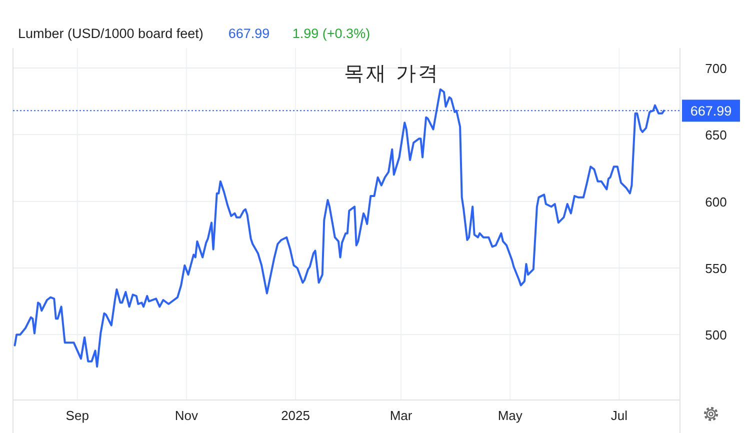 The width and height of the screenshot is (746, 433). Describe the element at coordinates (401, 415) in the screenshot. I see `x-tick-label: Mar` at that location.